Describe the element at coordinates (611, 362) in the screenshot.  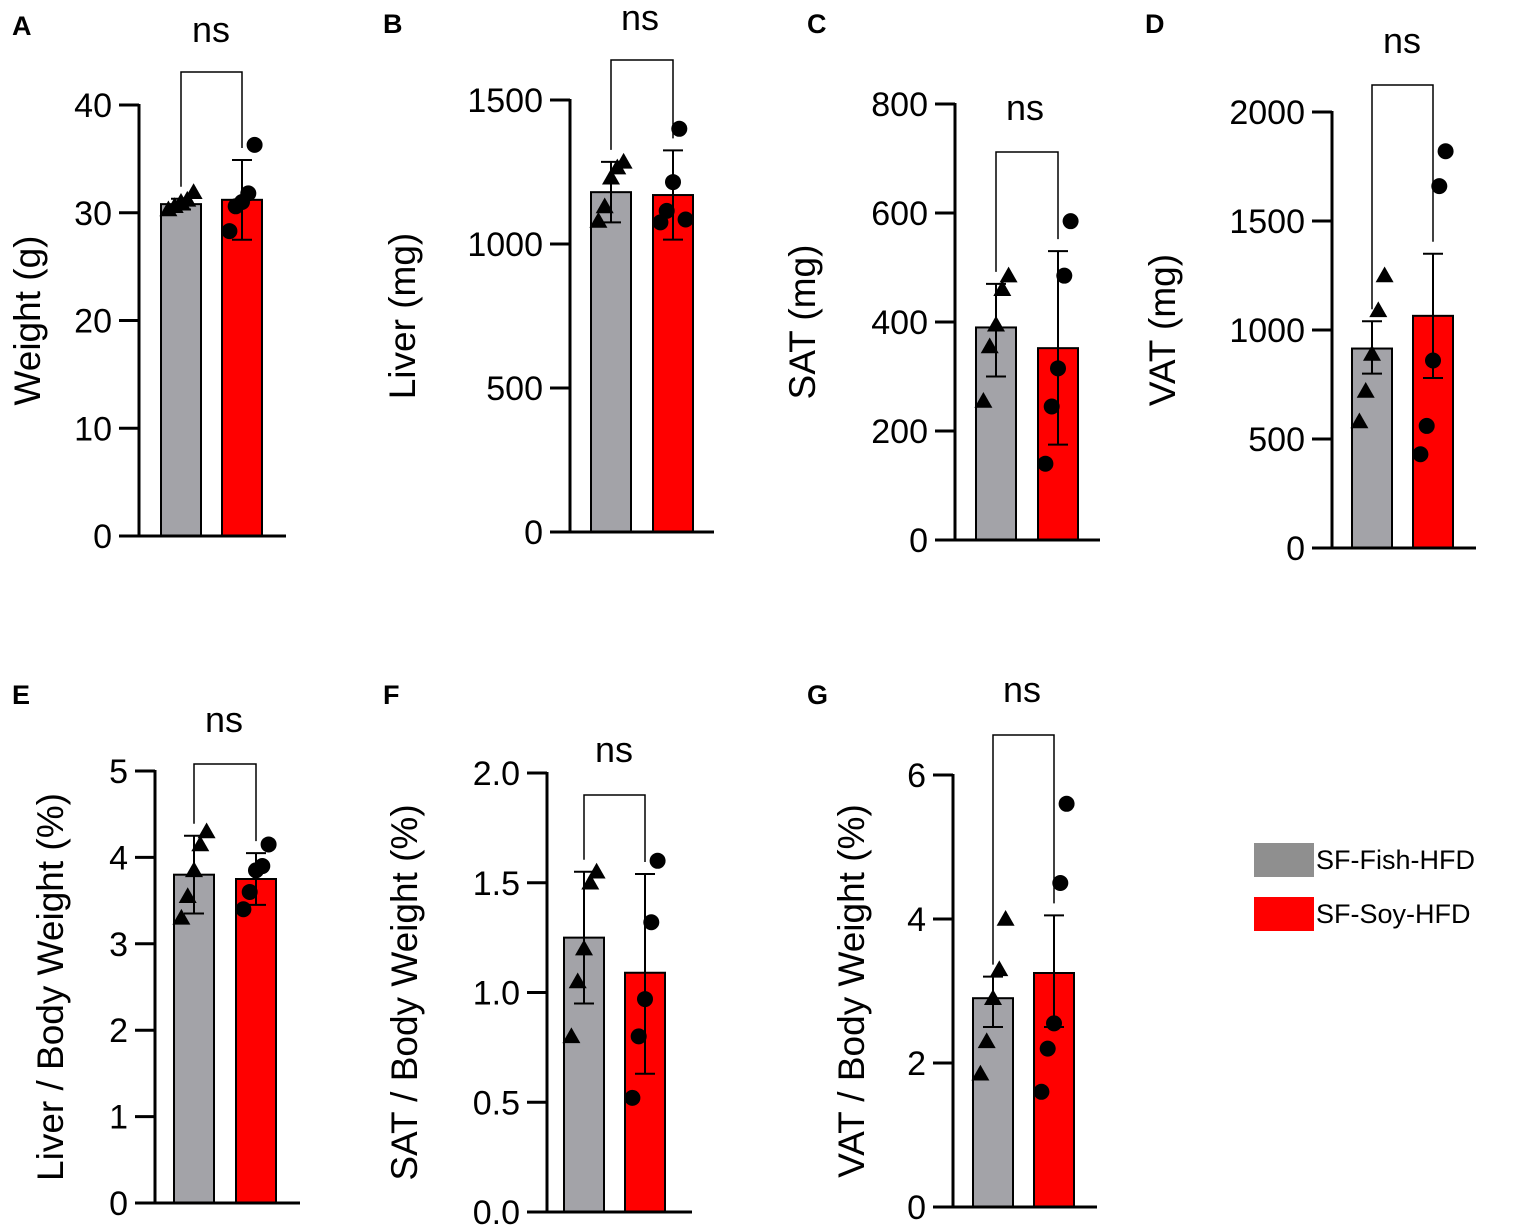
I see `bar-b-fish` at that location.